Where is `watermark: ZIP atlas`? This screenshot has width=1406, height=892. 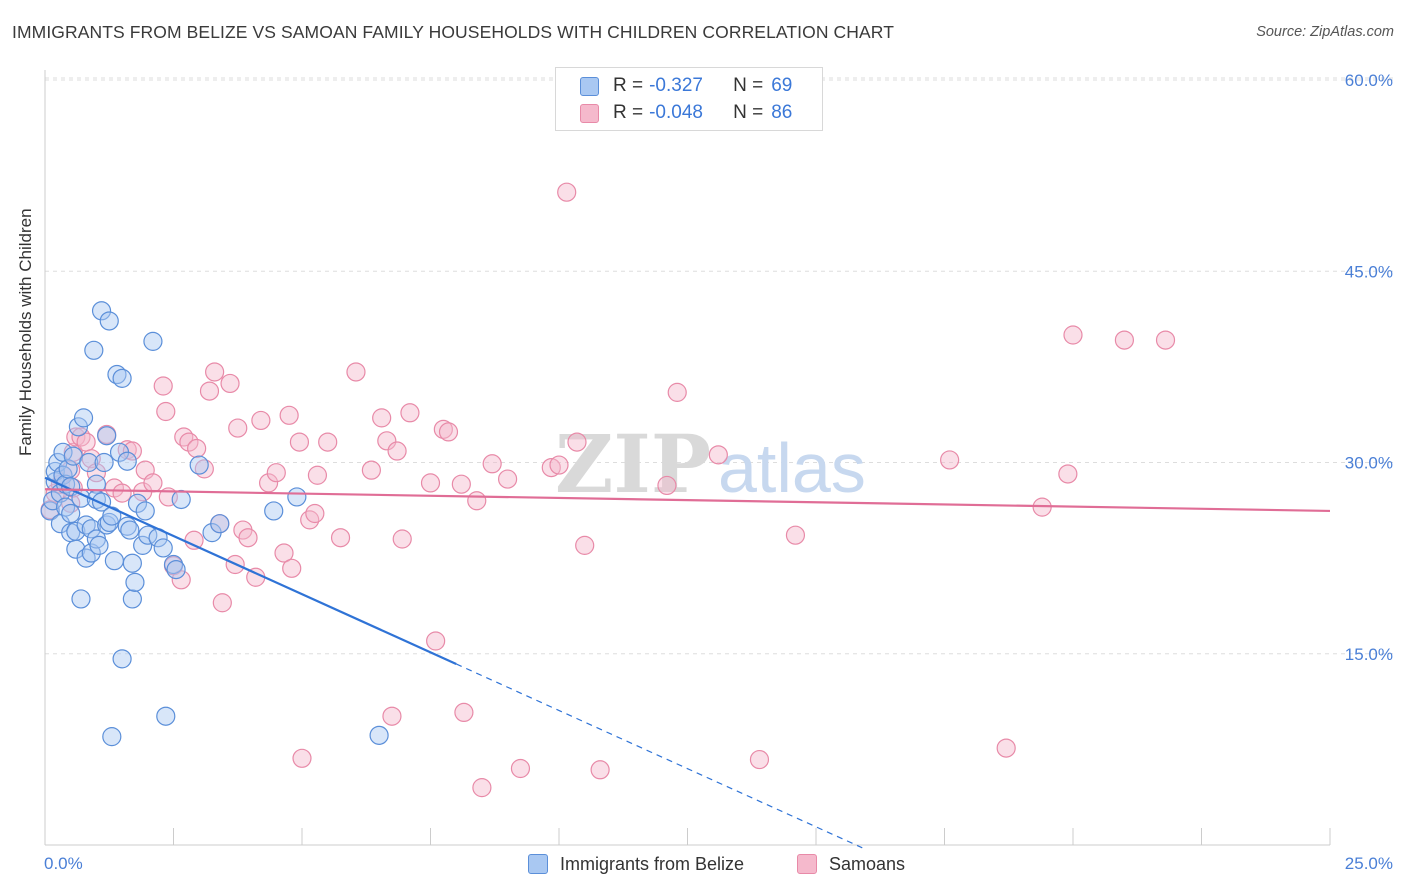
watermark: ZIP atlas is located at coordinates (710, 464).